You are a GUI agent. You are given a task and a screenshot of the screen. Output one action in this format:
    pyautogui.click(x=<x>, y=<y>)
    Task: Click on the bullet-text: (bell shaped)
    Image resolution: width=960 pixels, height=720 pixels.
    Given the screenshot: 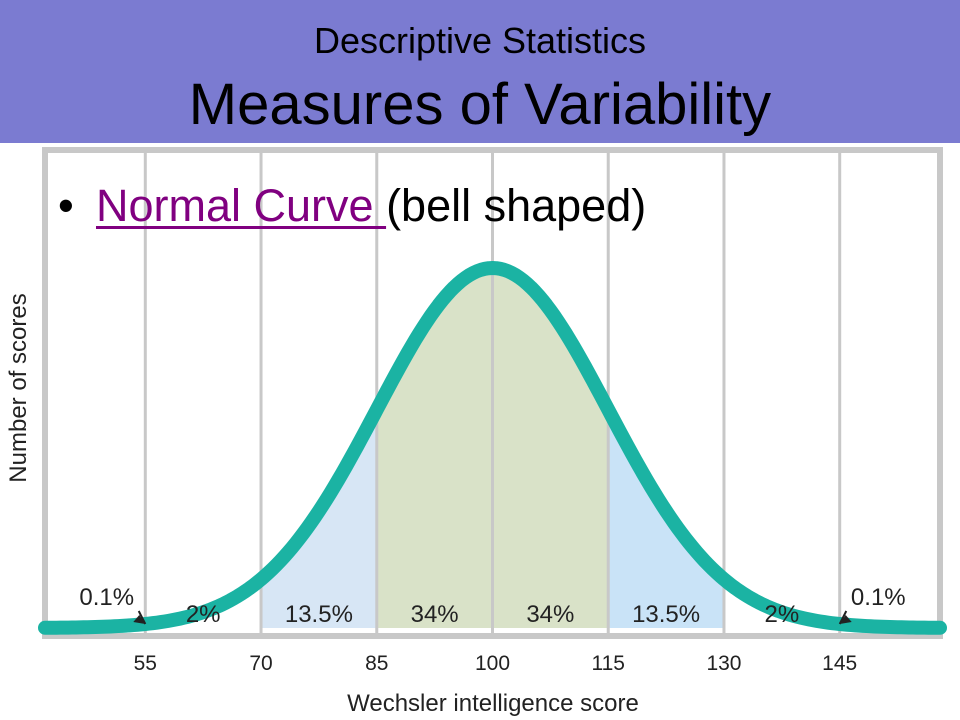 What is the action you would take?
    pyautogui.click(x=516, y=205)
    